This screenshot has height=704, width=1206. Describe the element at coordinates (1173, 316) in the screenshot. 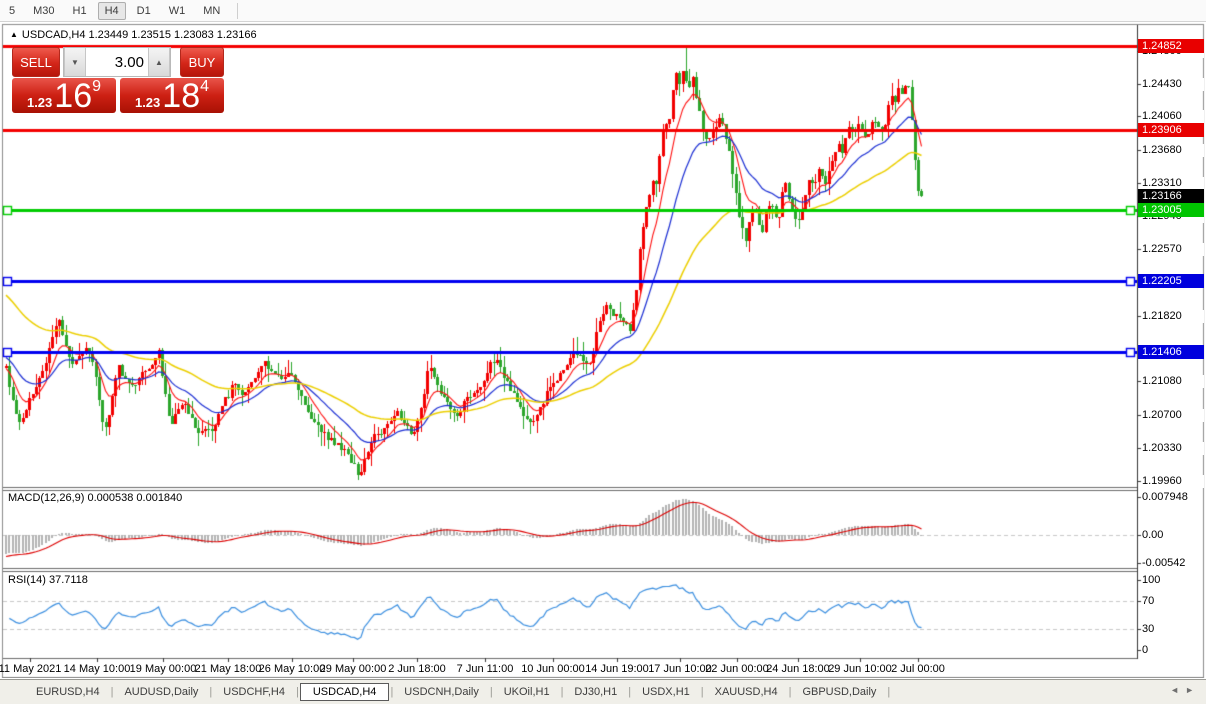

I see `y-axis-tick-label: 1.21820` at that location.